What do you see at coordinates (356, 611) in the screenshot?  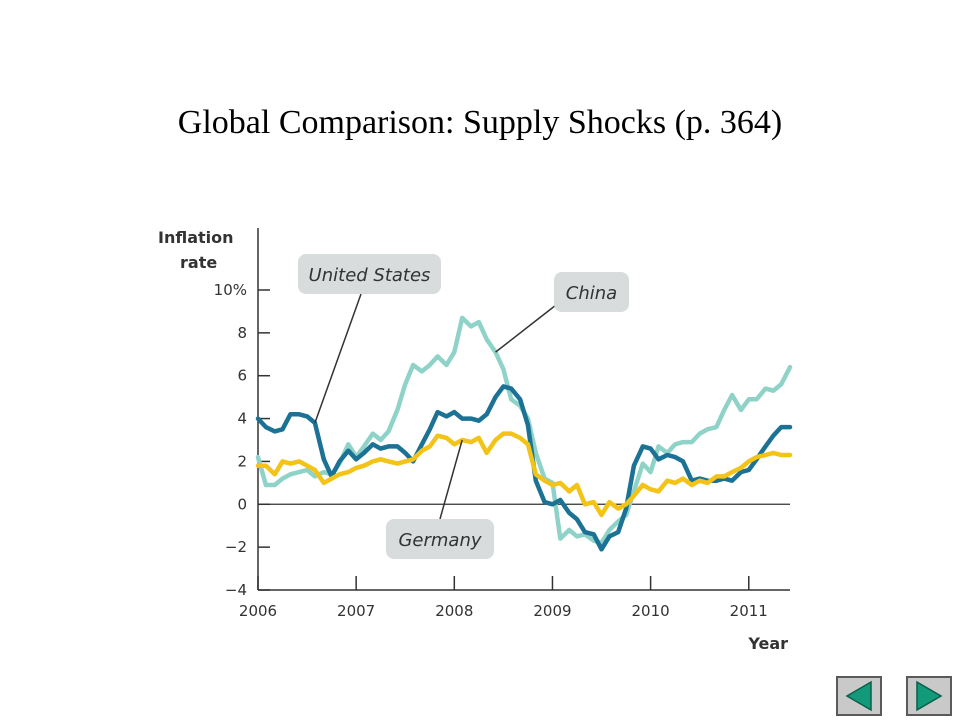 I see `x-tick-label: 2007` at bounding box center [356, 611].